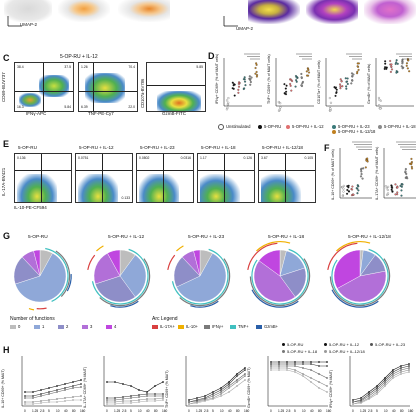  What do you see at coordinates (226, 178) in the screenshot?
I see `facs-plot-e4: 1.17 0.126` at bounding box center [226, 178].